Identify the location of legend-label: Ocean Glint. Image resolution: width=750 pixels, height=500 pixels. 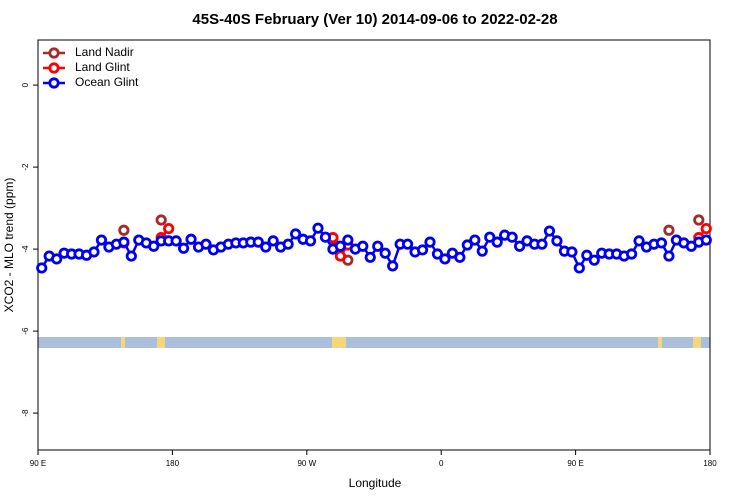
(107, 82).